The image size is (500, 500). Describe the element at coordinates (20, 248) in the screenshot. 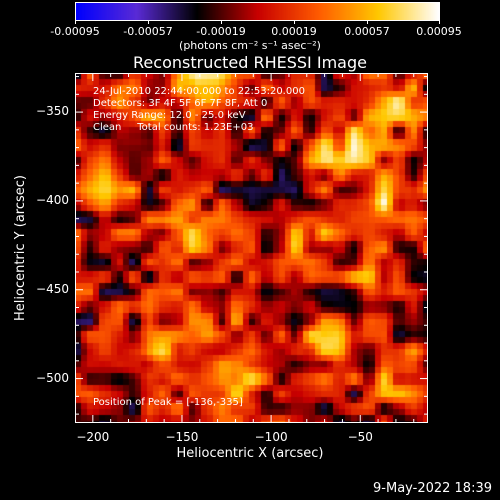

I see `y-axis-label: Heliocentric Y (arcsec)` at that location.